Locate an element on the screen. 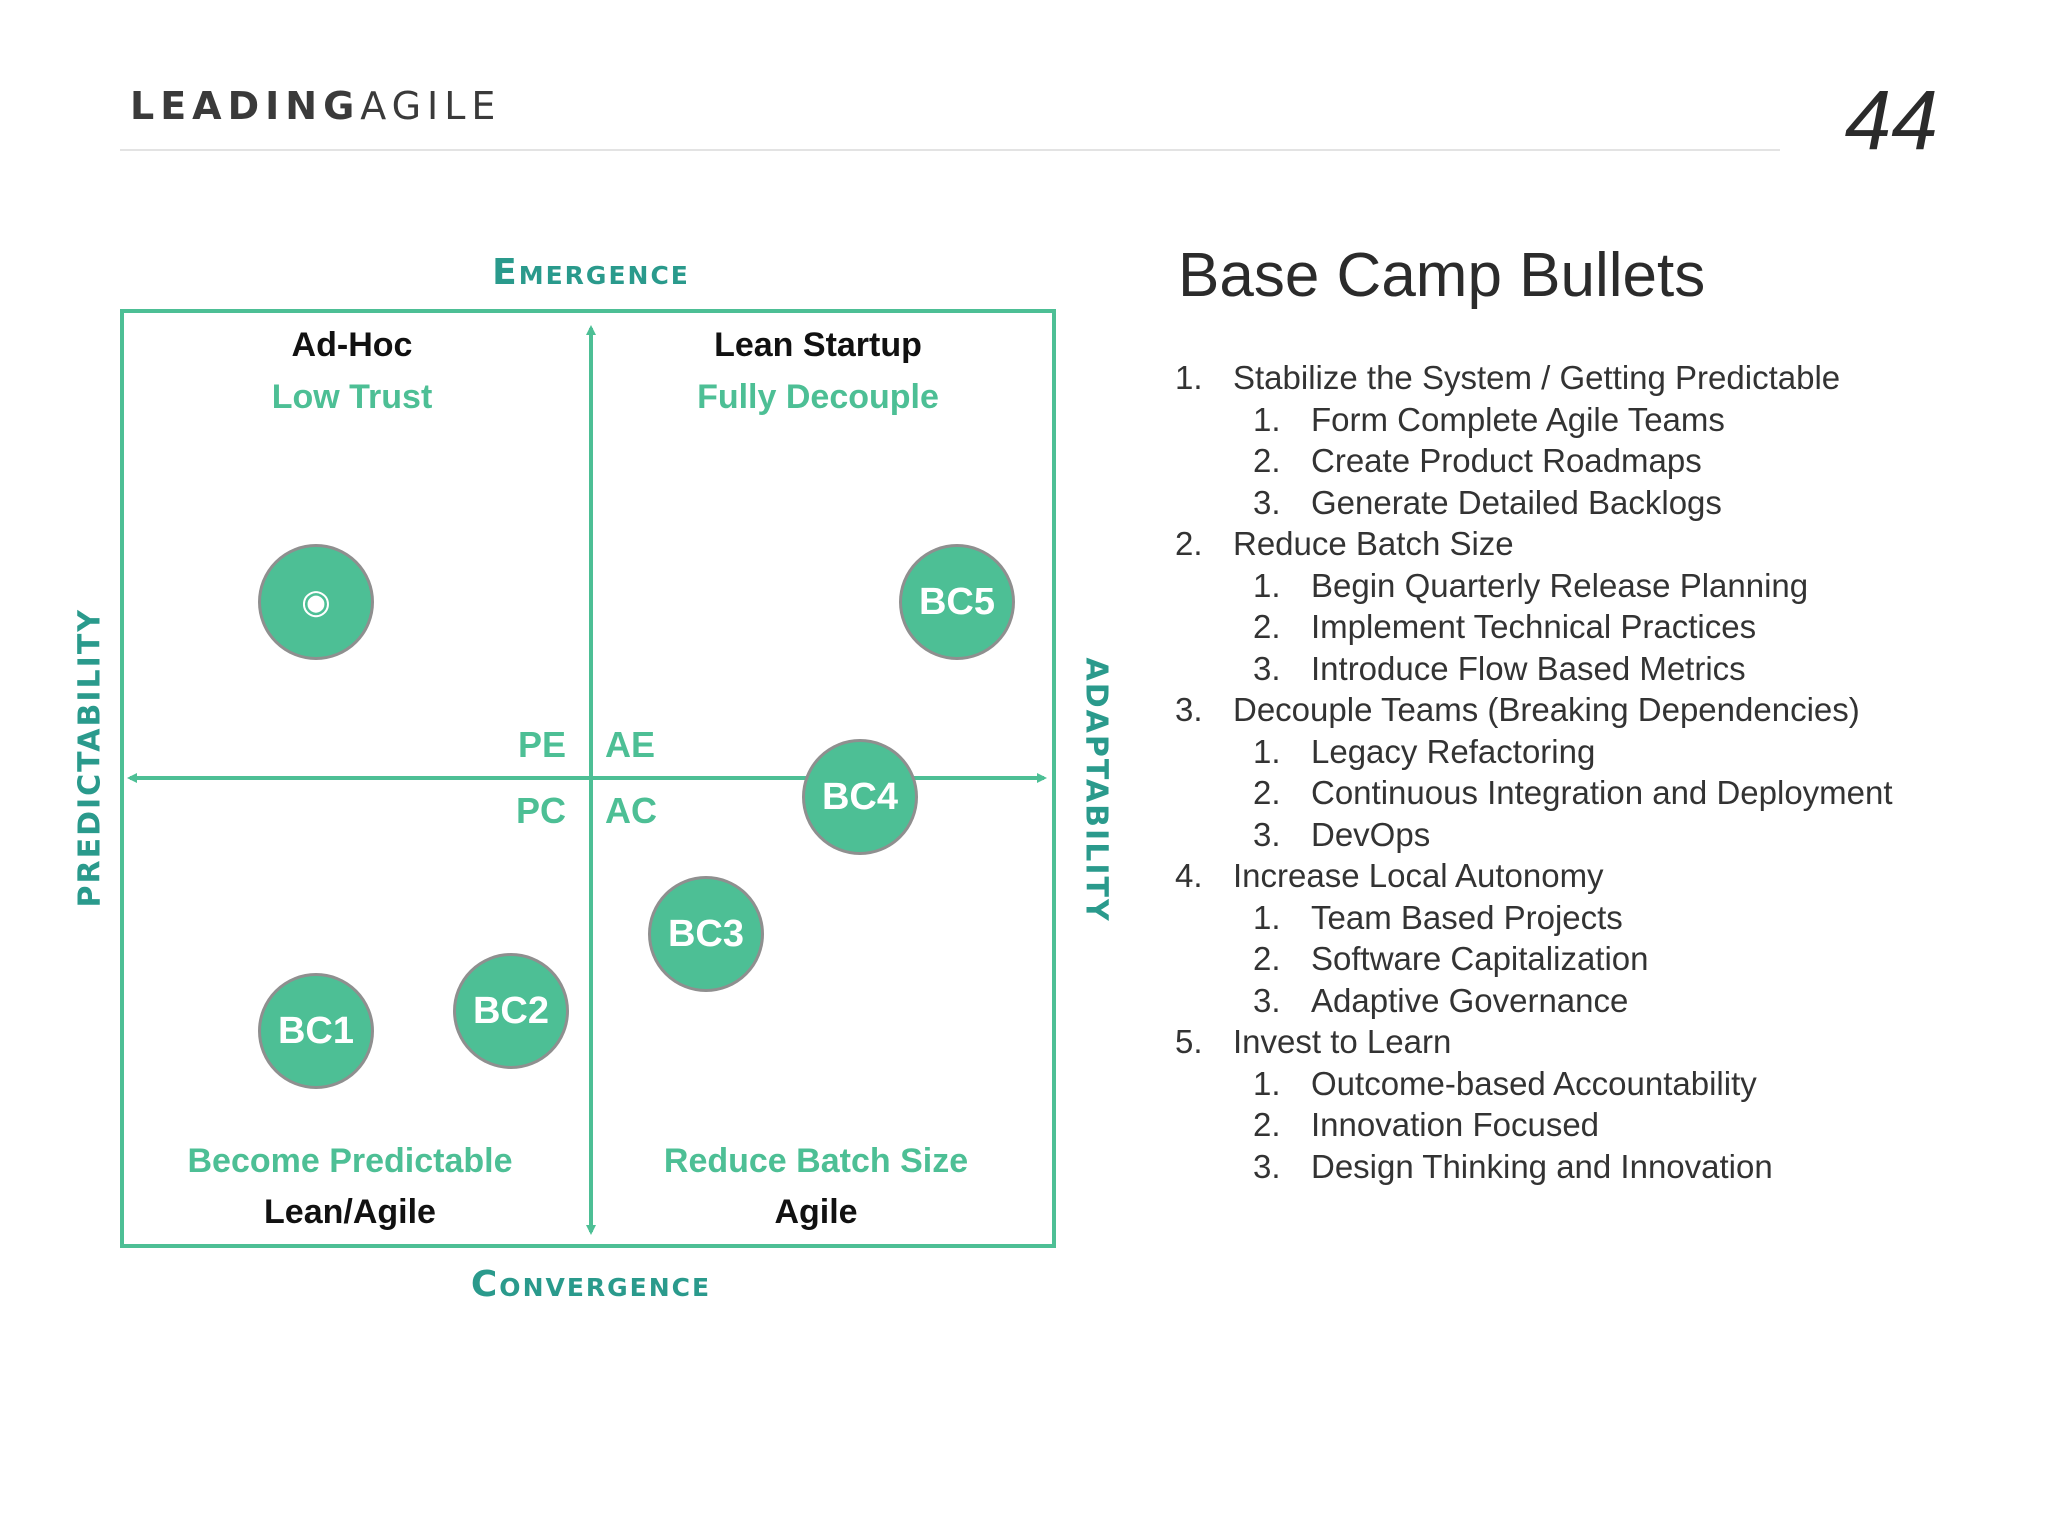 Image resolution: width=2048 pixels, height=1536 pixels. sub-bullet-text: Implement Technical Practices is located at coordinates (1534, 626).